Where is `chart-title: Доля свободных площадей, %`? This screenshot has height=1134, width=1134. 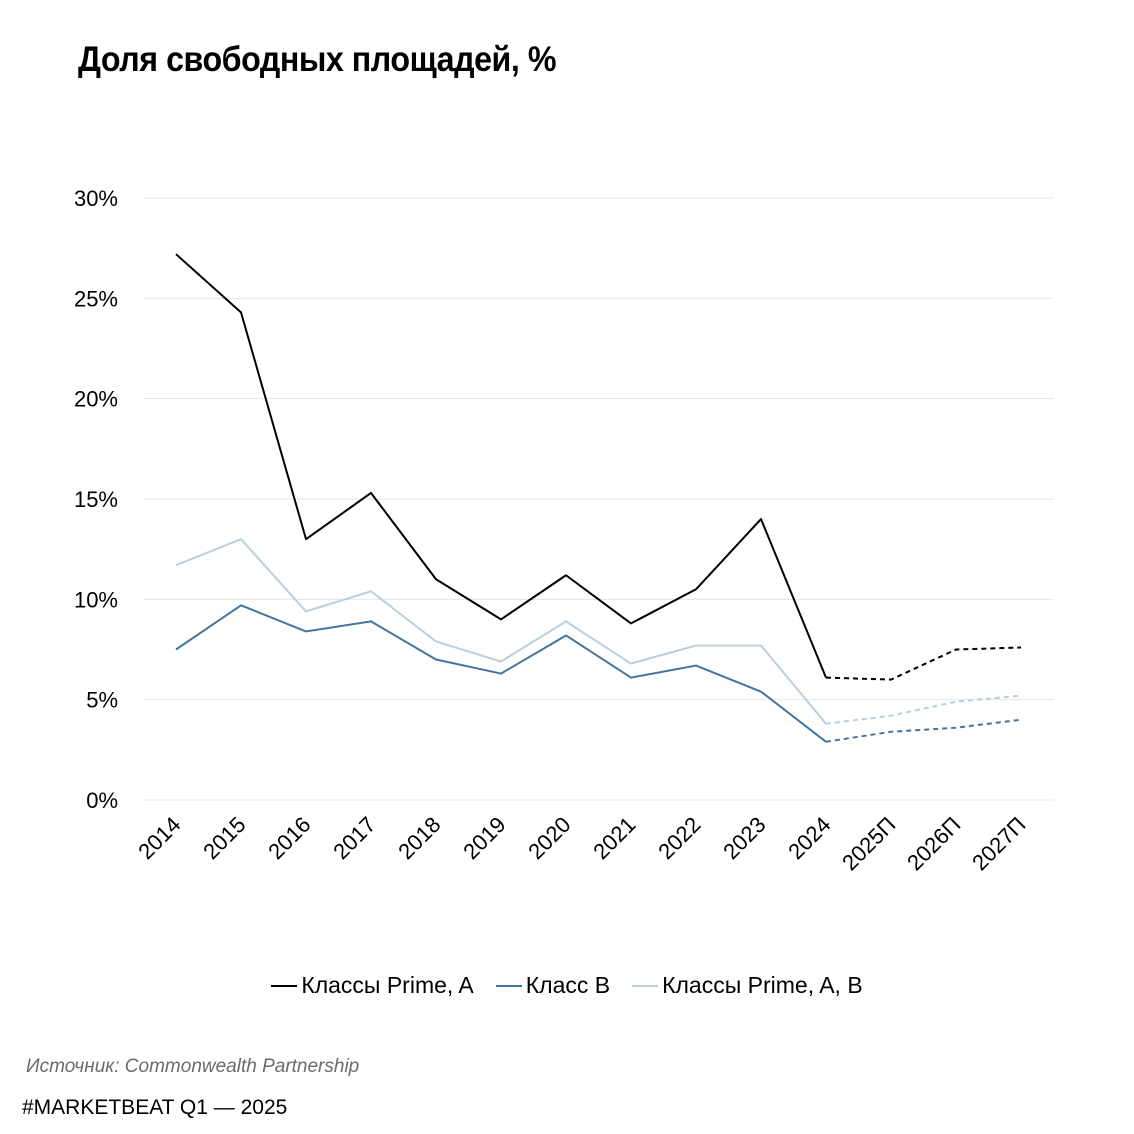 chart-title: Доля свободных площадей, % is located at coordinates (317, 59).